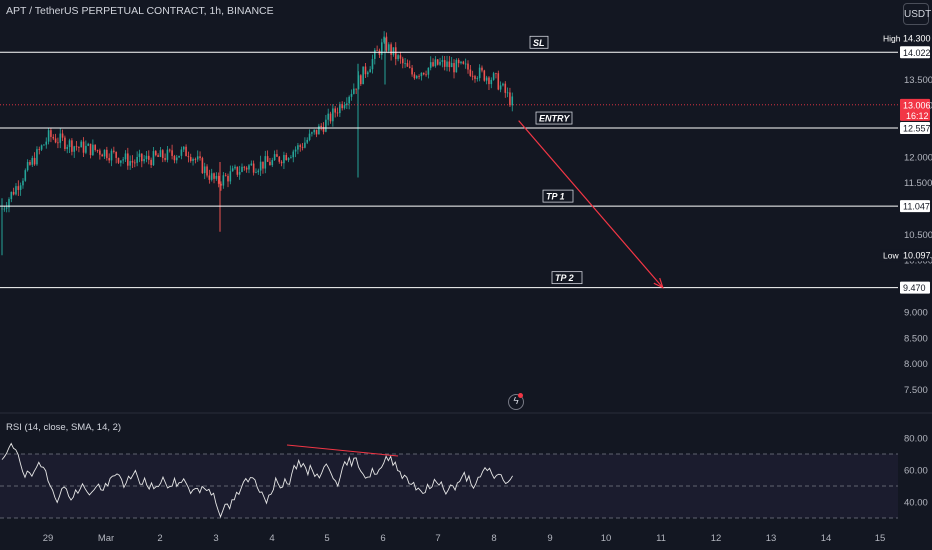 The height and width of the screenshot is (550, 932). I want to click on currency-button: USDT, so click(917, 14).